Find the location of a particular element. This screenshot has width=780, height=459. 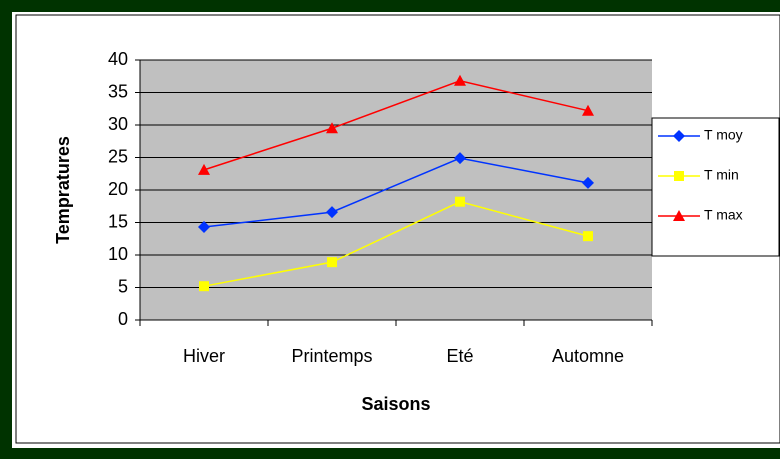

legend-box is located at coordinates (715, 187).